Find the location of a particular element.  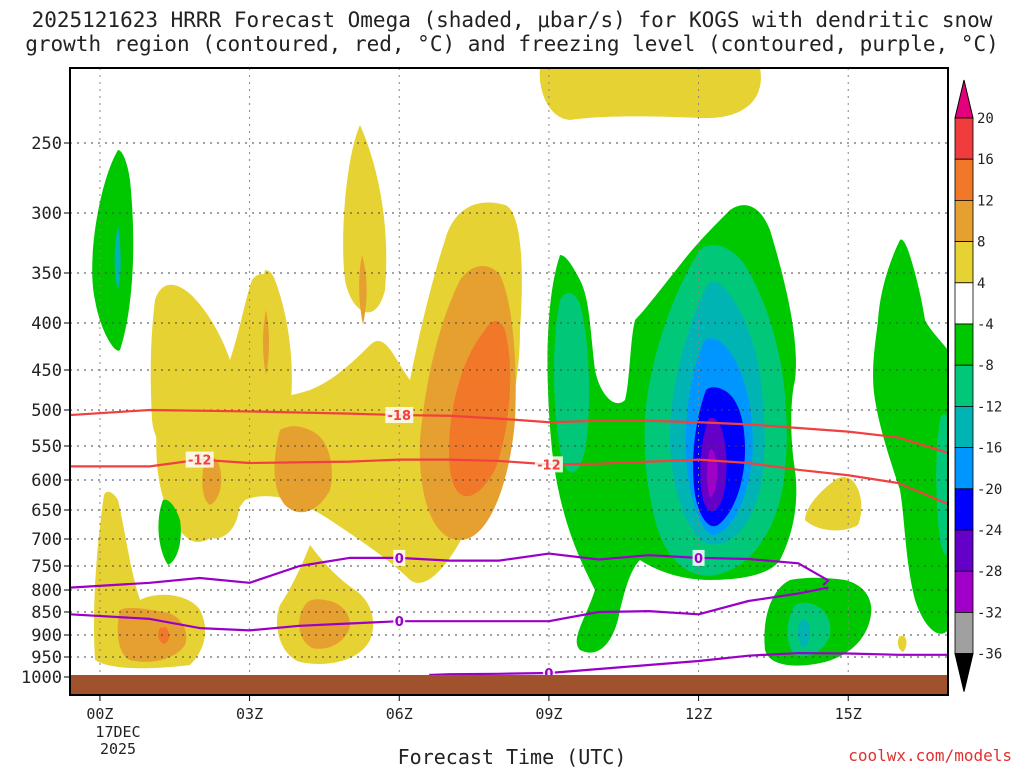

colorbar-label-4: 4 is located at coordinates (981, 284).